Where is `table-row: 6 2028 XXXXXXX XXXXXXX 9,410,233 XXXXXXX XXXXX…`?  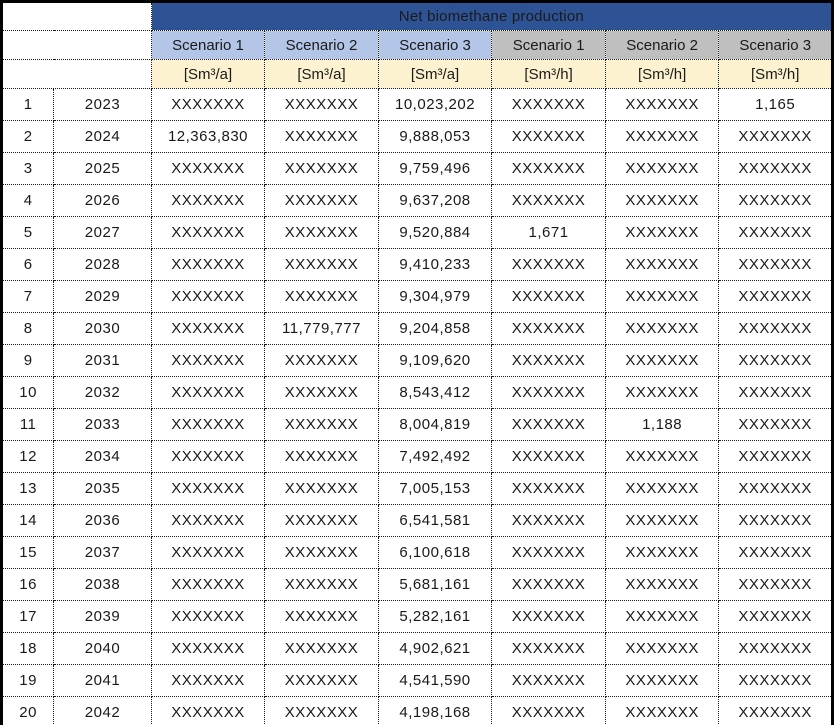
table-row: 6 2028 XXXXXXX XXXXXXX 9,410,233 XXXXXXX XXXXX… is located at coordinates (416, 264).